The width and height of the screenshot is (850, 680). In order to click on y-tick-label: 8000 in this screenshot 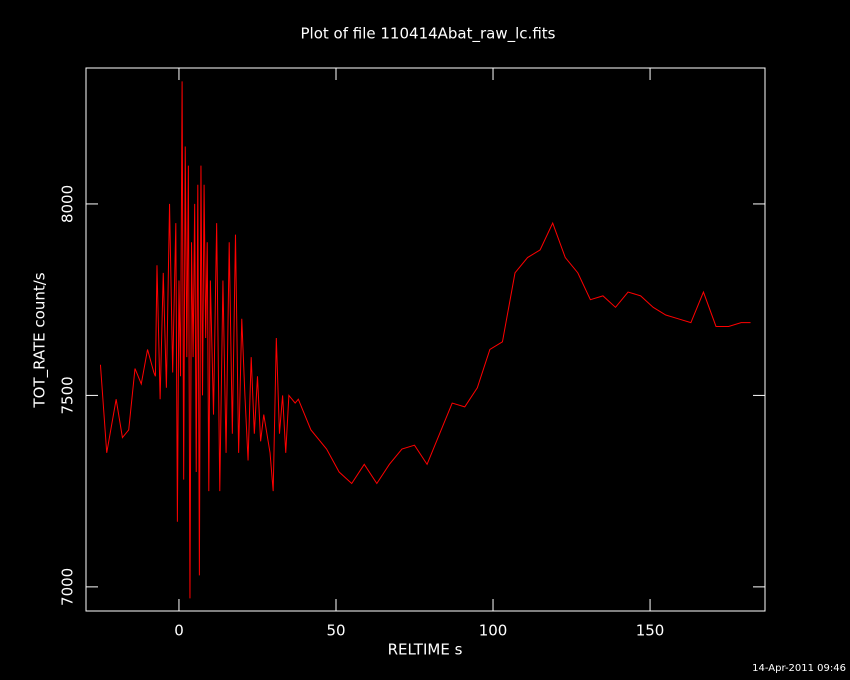, I will do `click(68, 204)`.